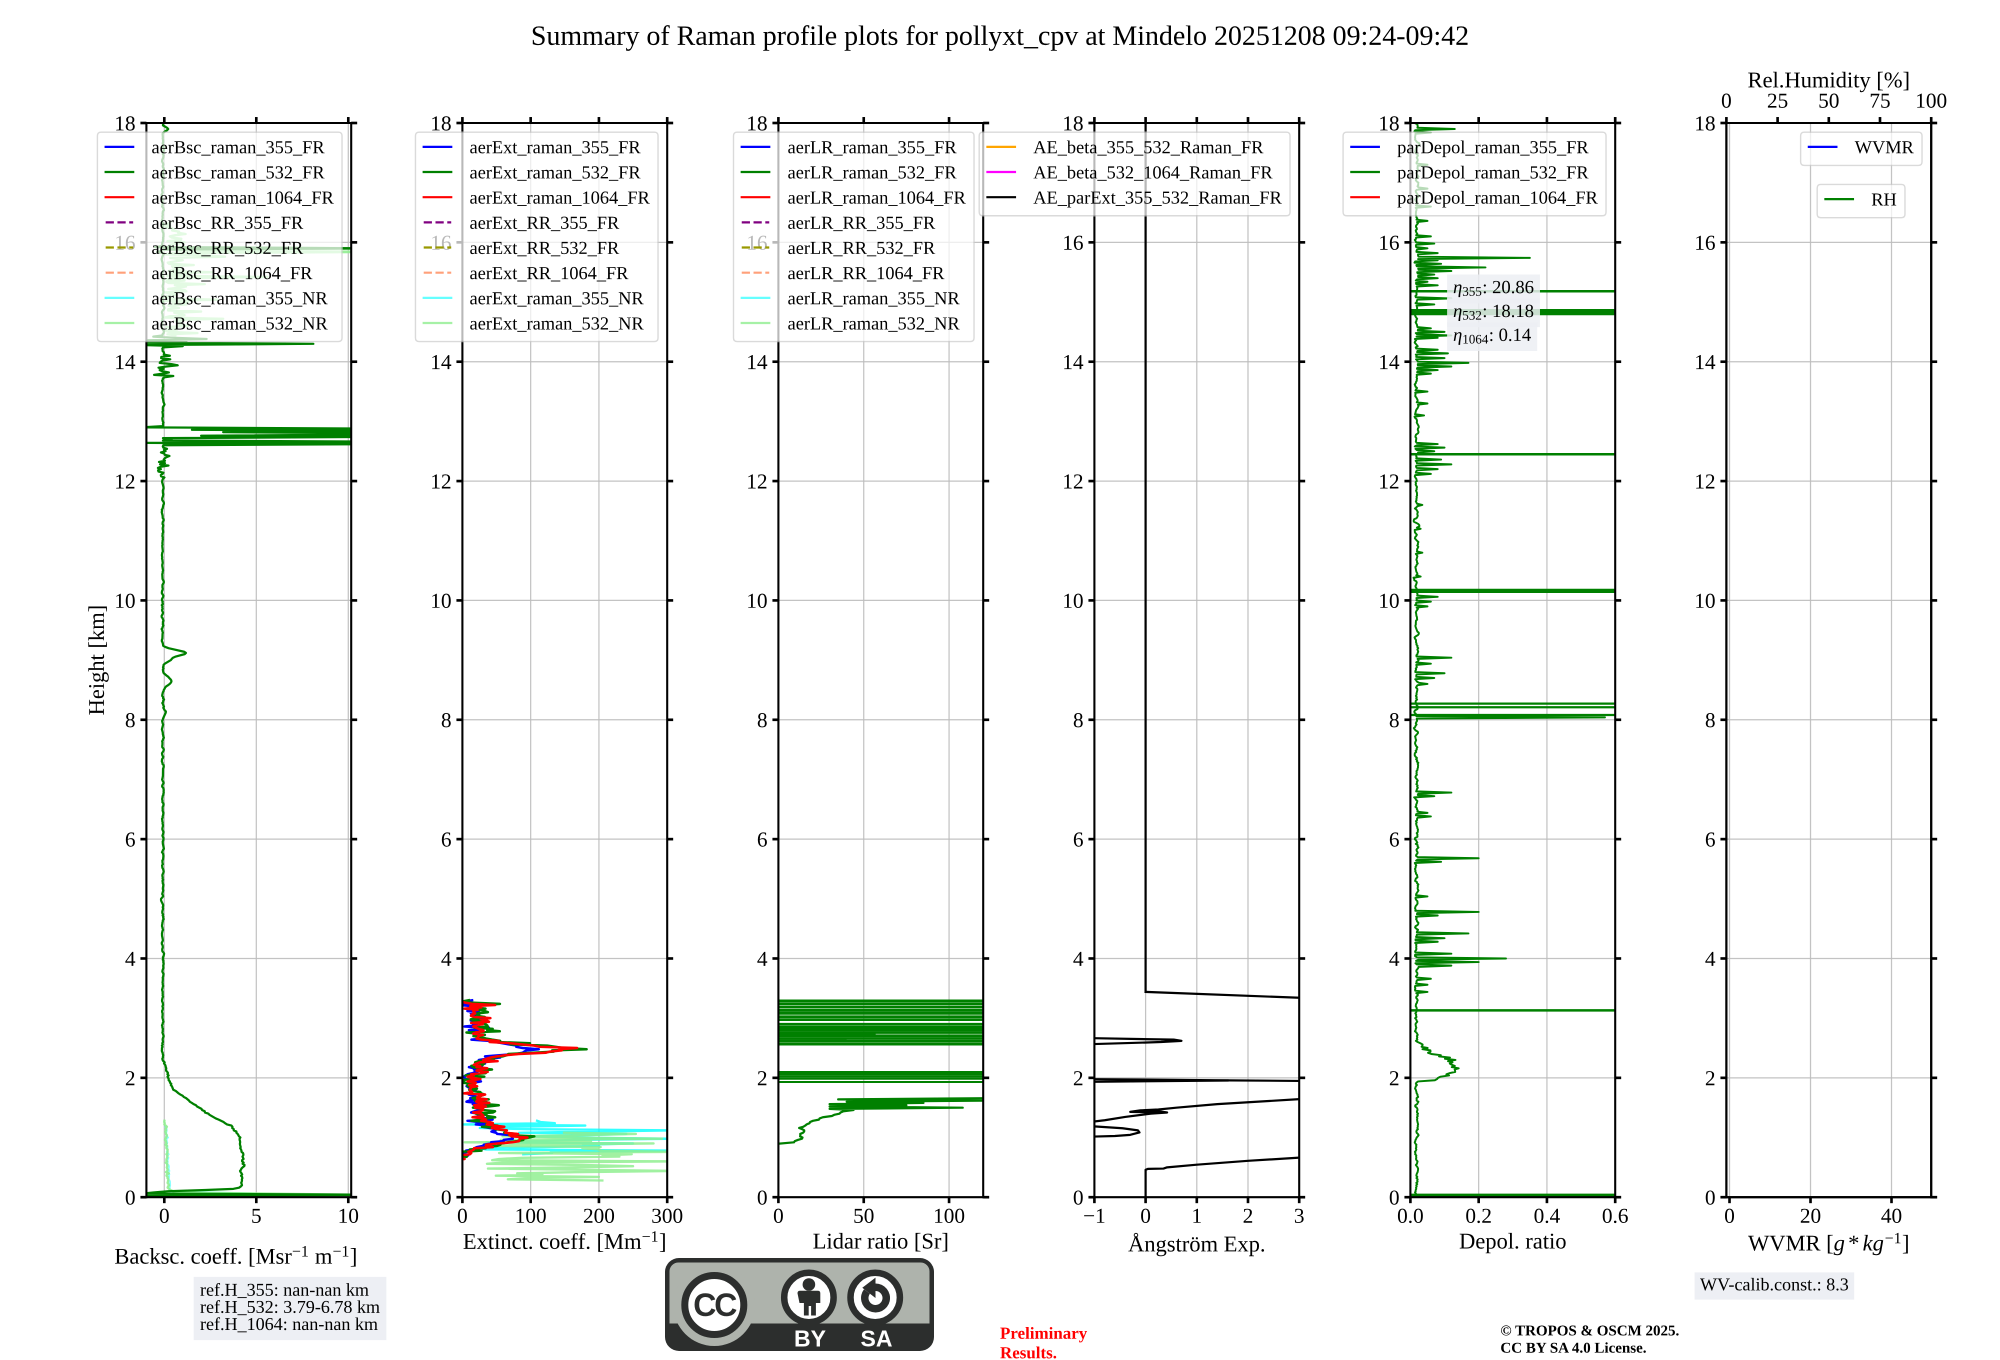 The image size is (2000, 1360). What do you see at coordinates (715, 1305) in the screenshot?
I see `svg-text: CC` at bounding box center [715, 1305].